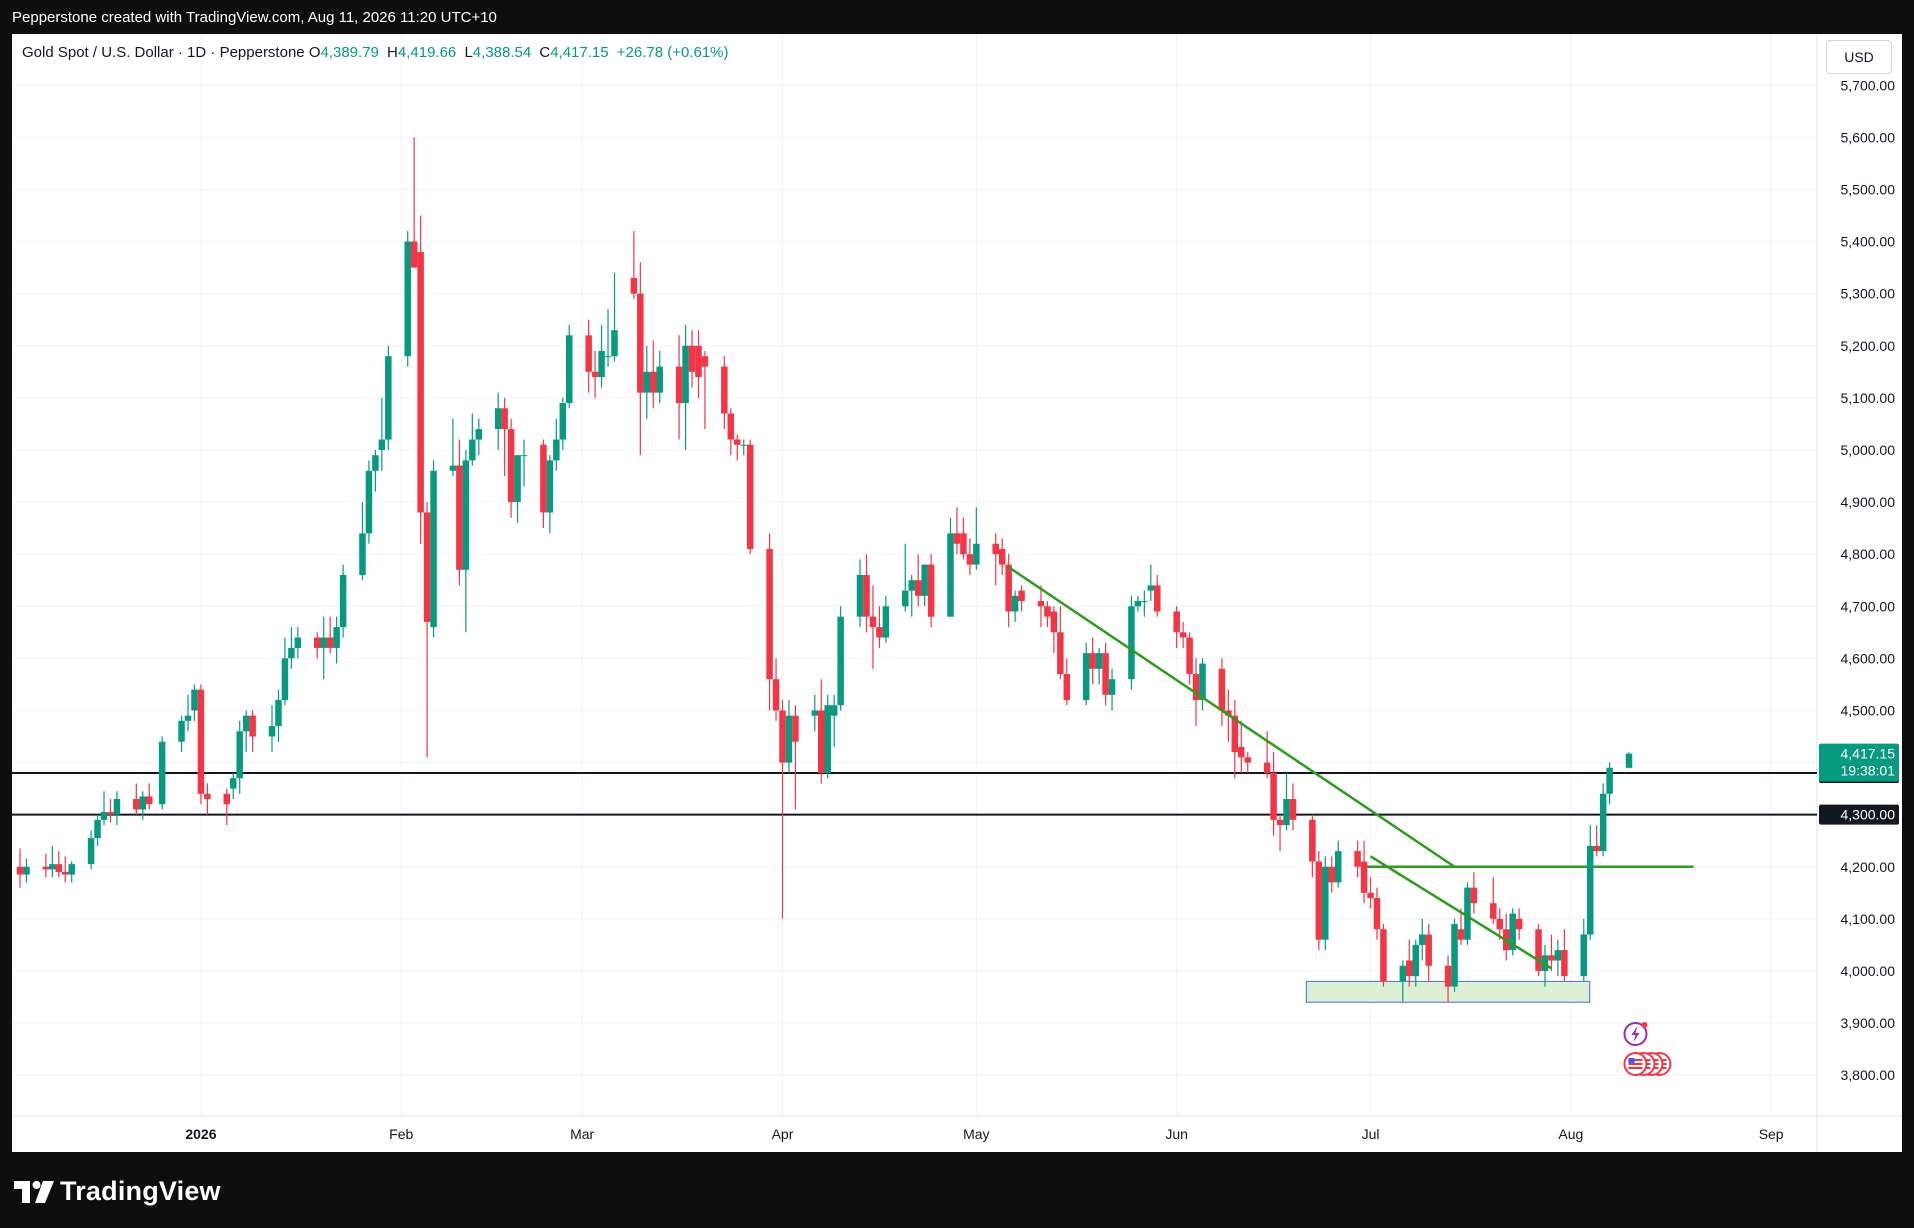  What do you see at coordinates (1868, 398) in the screenshot?
I see `y-tick-label: 5,100.00` at bounding box center [1868, 398].